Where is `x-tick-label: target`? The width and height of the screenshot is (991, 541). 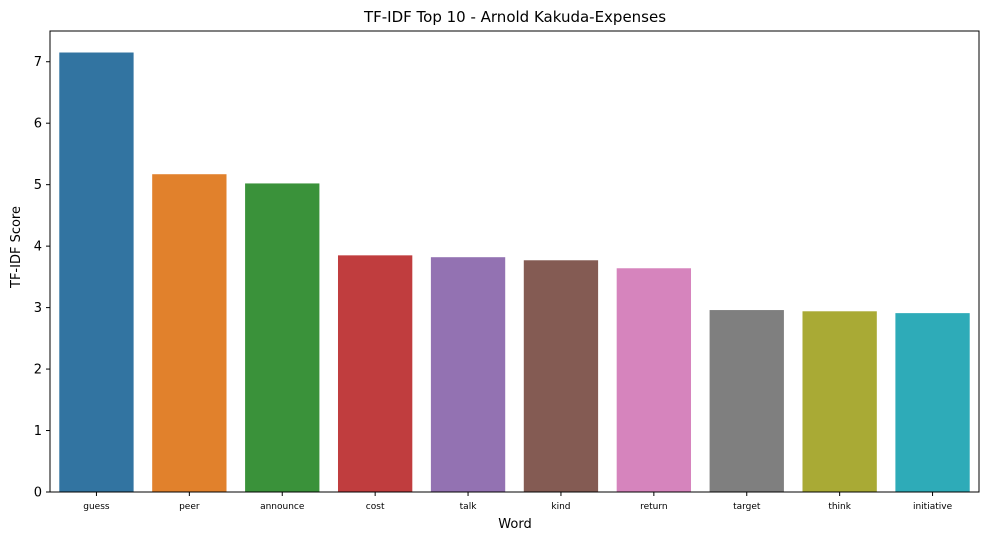
x-tick-label: target is located at coordinates (747, 507).